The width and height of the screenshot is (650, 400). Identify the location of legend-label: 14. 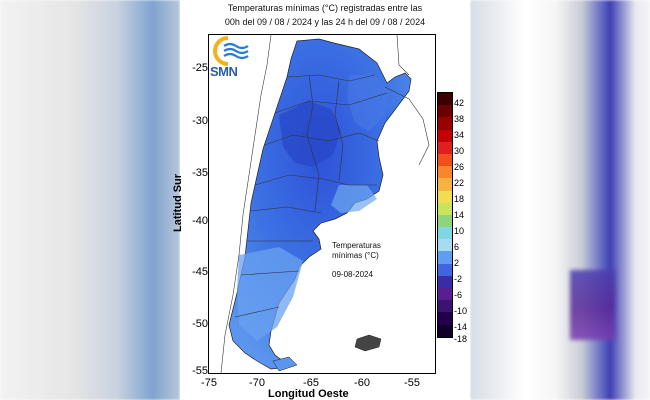
(459, 215).